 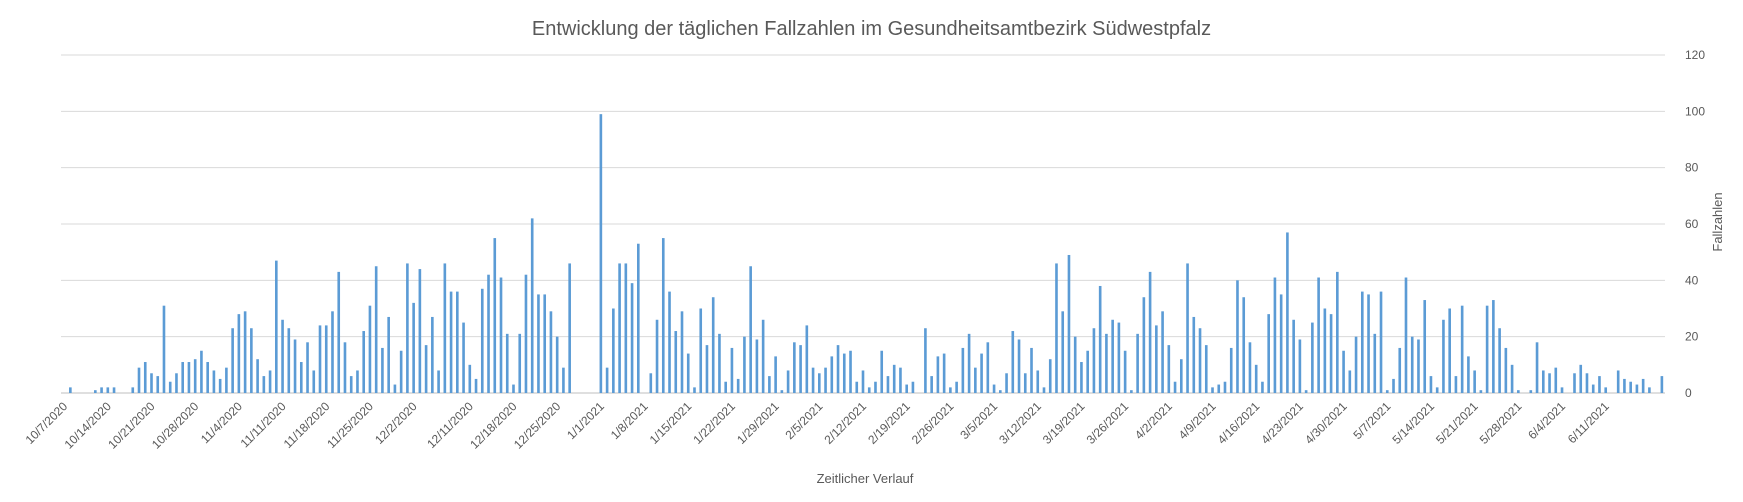 What do you see at coordinates (537, 425) in the screenshot?
I see `x-tick-label: 12/25/2020` at bounding box center [537, 425].